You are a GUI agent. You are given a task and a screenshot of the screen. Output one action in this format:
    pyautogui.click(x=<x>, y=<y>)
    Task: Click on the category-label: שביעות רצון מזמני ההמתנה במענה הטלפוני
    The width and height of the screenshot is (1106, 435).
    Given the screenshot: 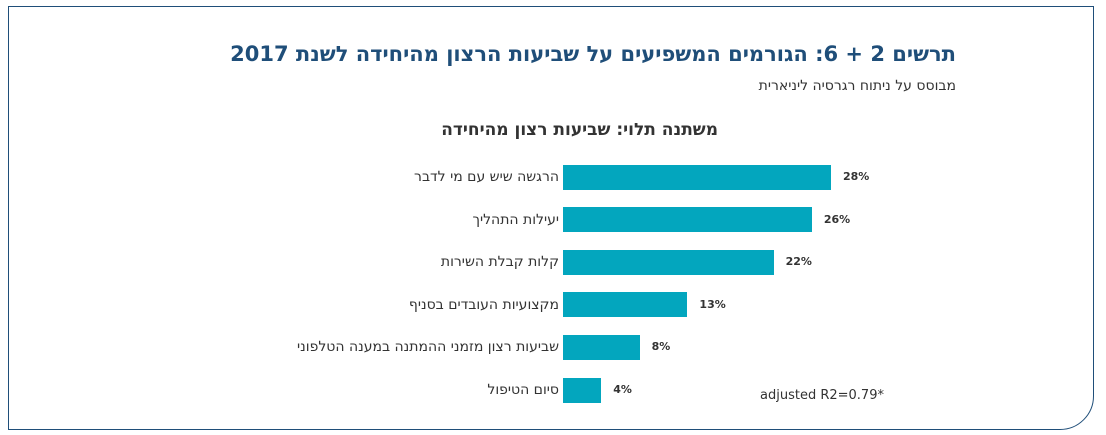 What is the action you would take?
    pyautogui.click(x=428, y=347)
    